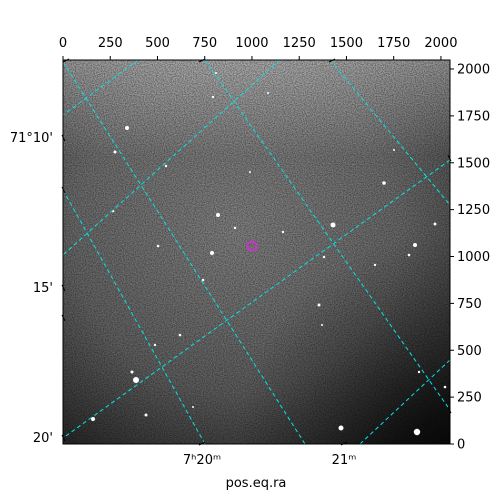 This screenshot has width=500, height=500. I want to click on top-tick-label: 1250, so click(299, 43).